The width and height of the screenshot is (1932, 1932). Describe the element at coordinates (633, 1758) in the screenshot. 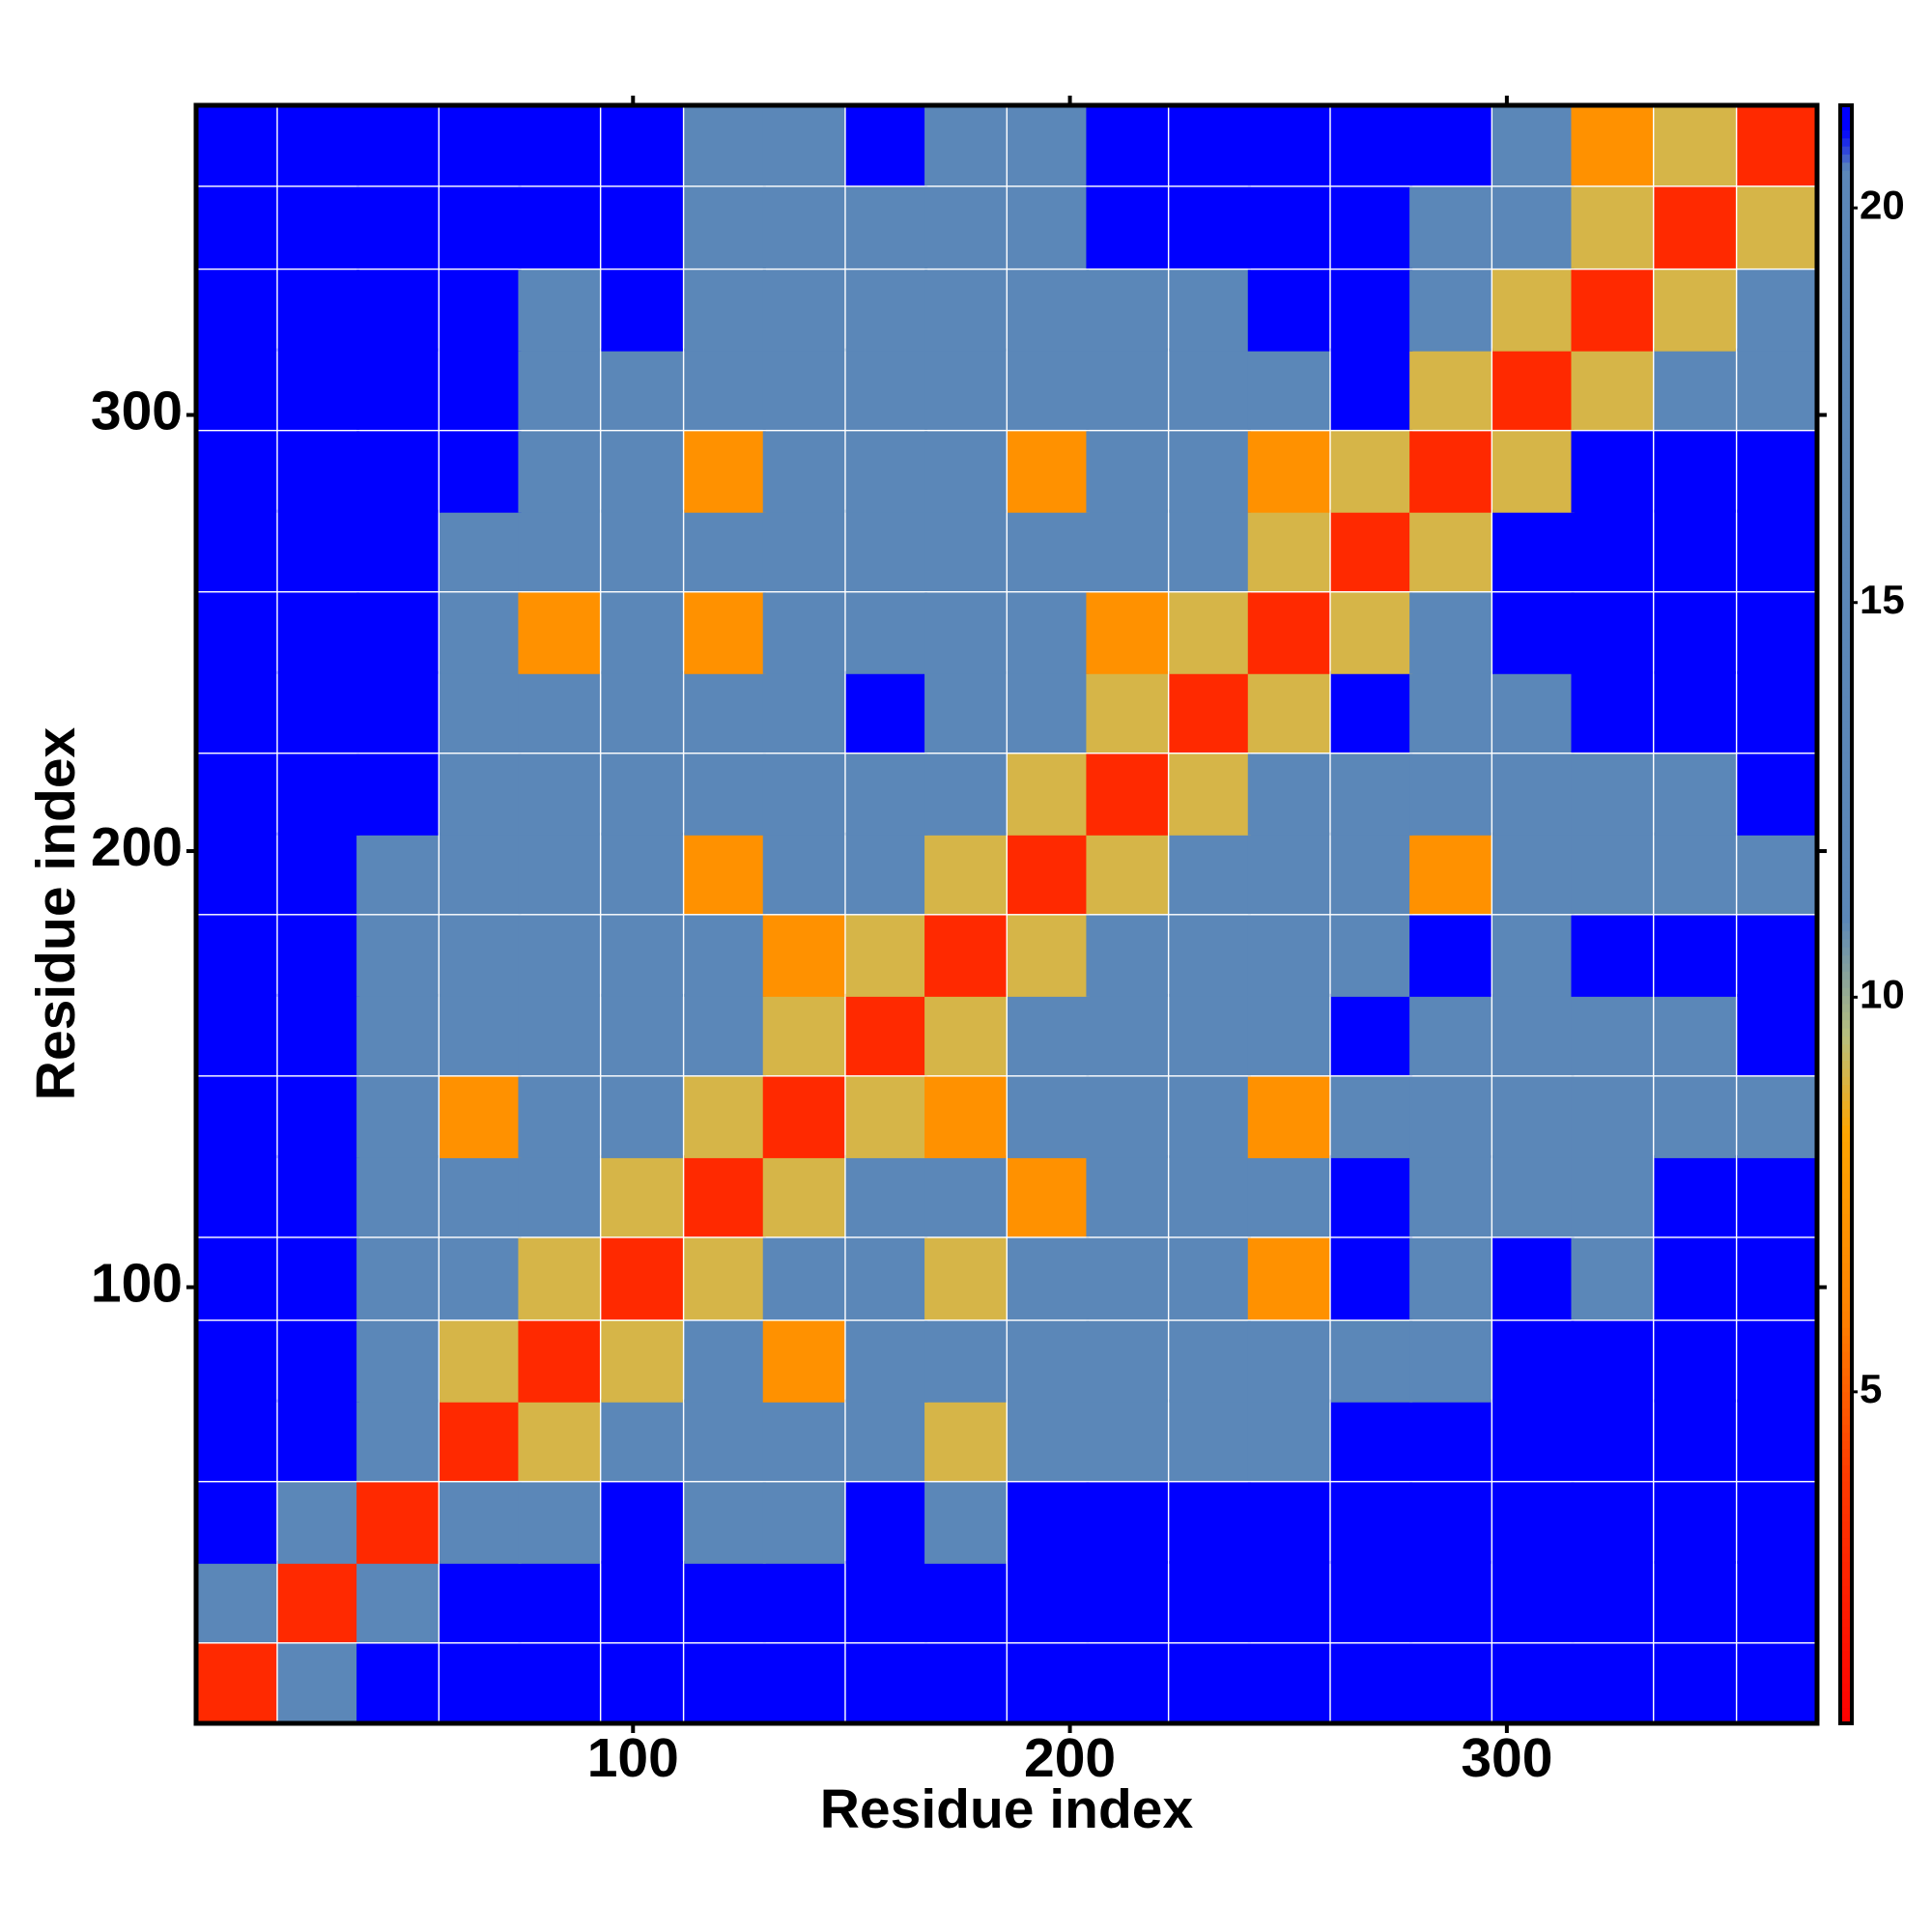

I see `x-tick-label: 100` at that location.